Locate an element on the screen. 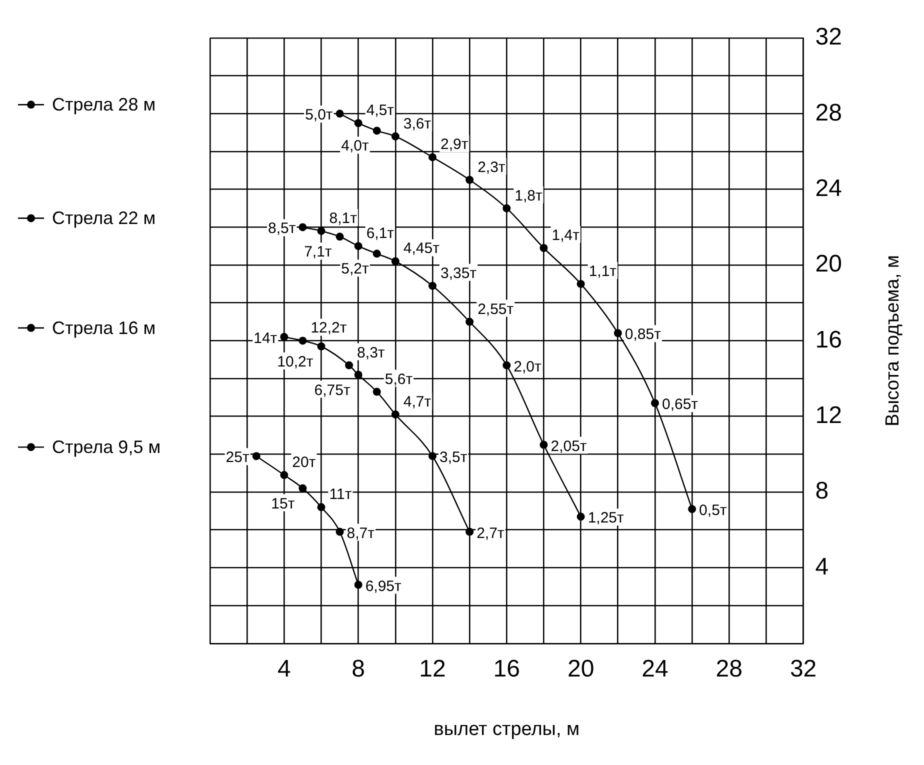 Image resolution: width=924 pixels, height=765 pixels. x-tick-label: 8 is located at coordinates (359, 668).